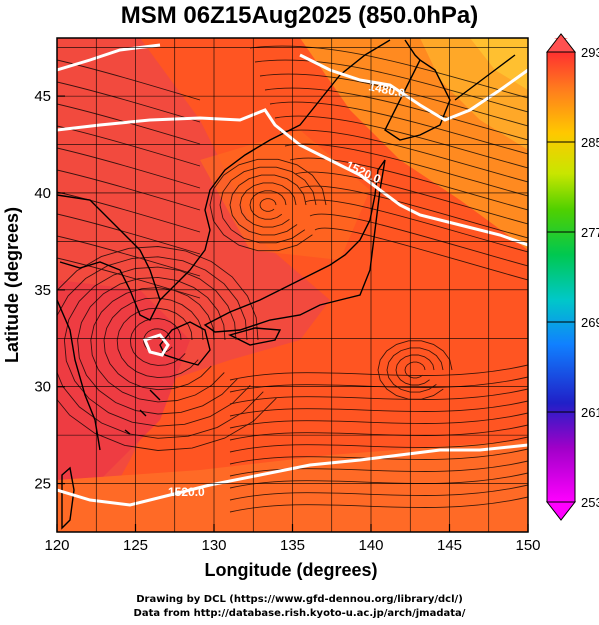  What do you see at coordinates (590, 502) in the screenshot?
I see `colorbar-tick-label: 253` at bounding box center [590, 502].